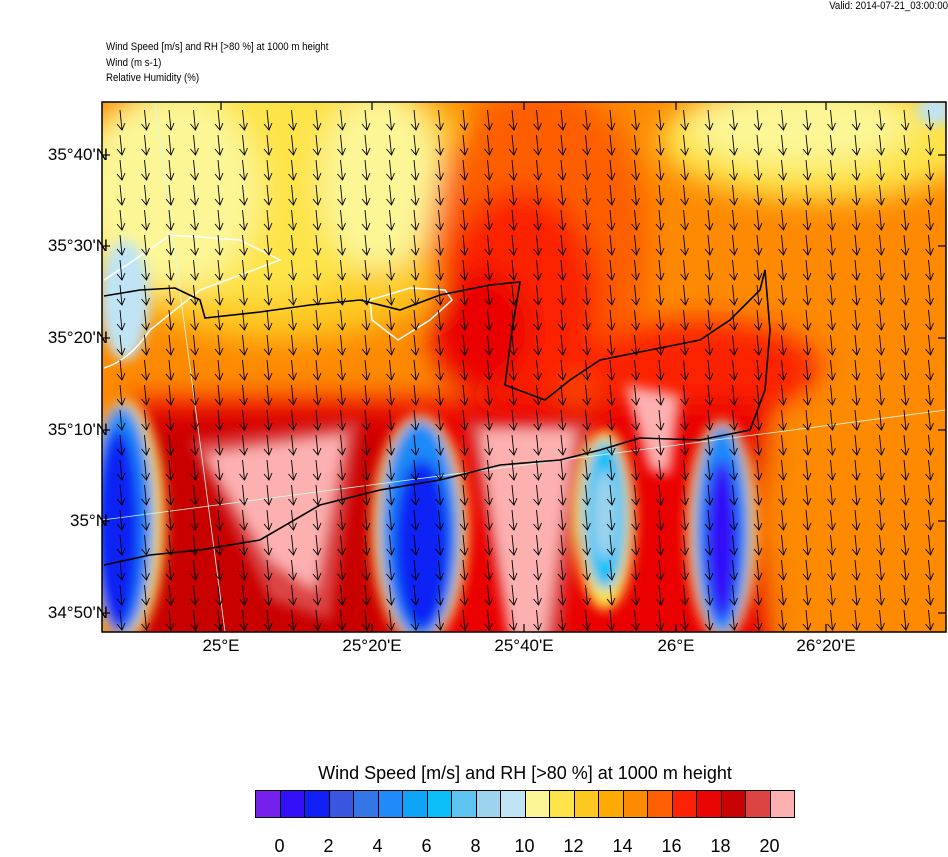 Image resolution: width=948 pixels, height=857 pixels. What do you see at coordinates (77, 337) in the screenshot?
I see `lat-tick-label: 35°20'N` at bounding box center [77, 337].